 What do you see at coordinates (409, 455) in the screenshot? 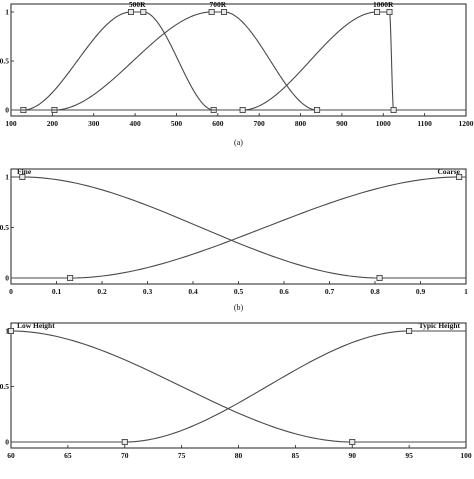
I see `x-tick-label: 95` at bounding box center [409, 455].